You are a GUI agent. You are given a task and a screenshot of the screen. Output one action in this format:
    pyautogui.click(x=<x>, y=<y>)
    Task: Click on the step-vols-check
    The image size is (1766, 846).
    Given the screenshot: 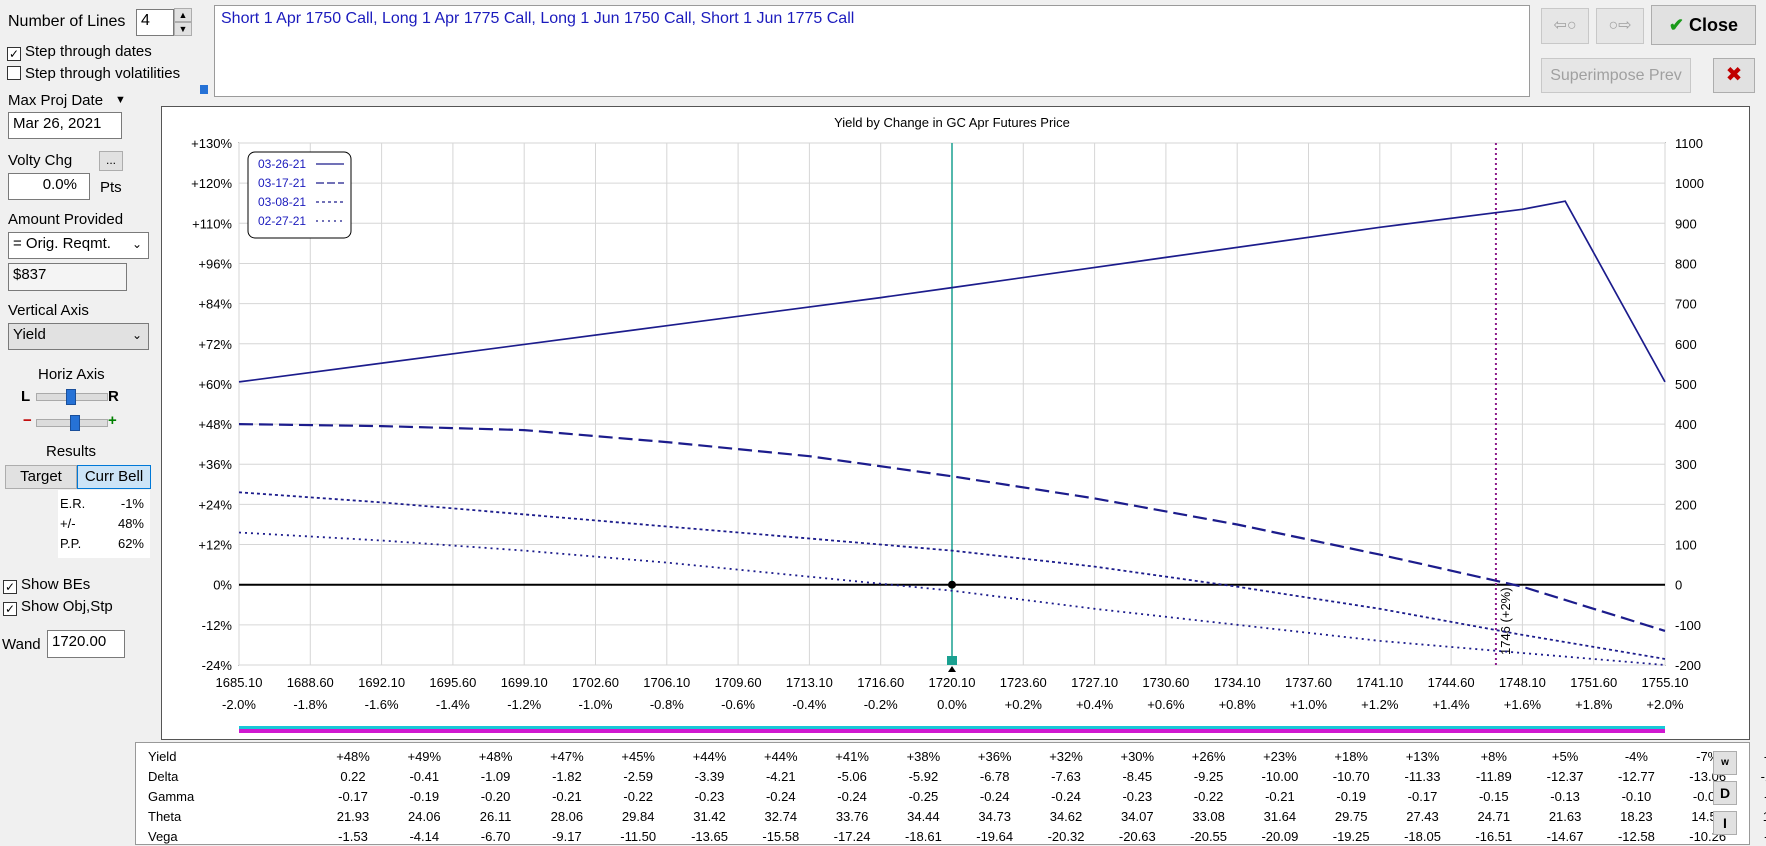 What is the action you would take?
    pyautogui.click(x=14, y=73)
    